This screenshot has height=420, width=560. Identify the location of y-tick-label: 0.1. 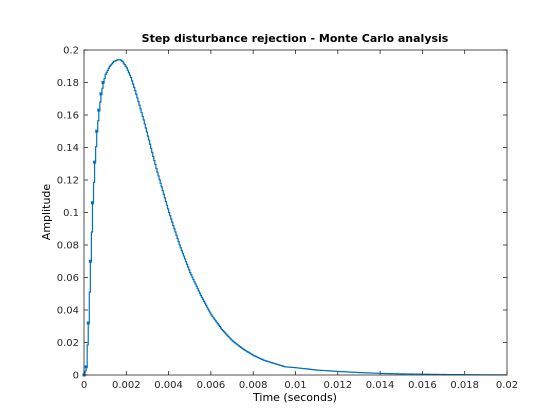
(71, 213).